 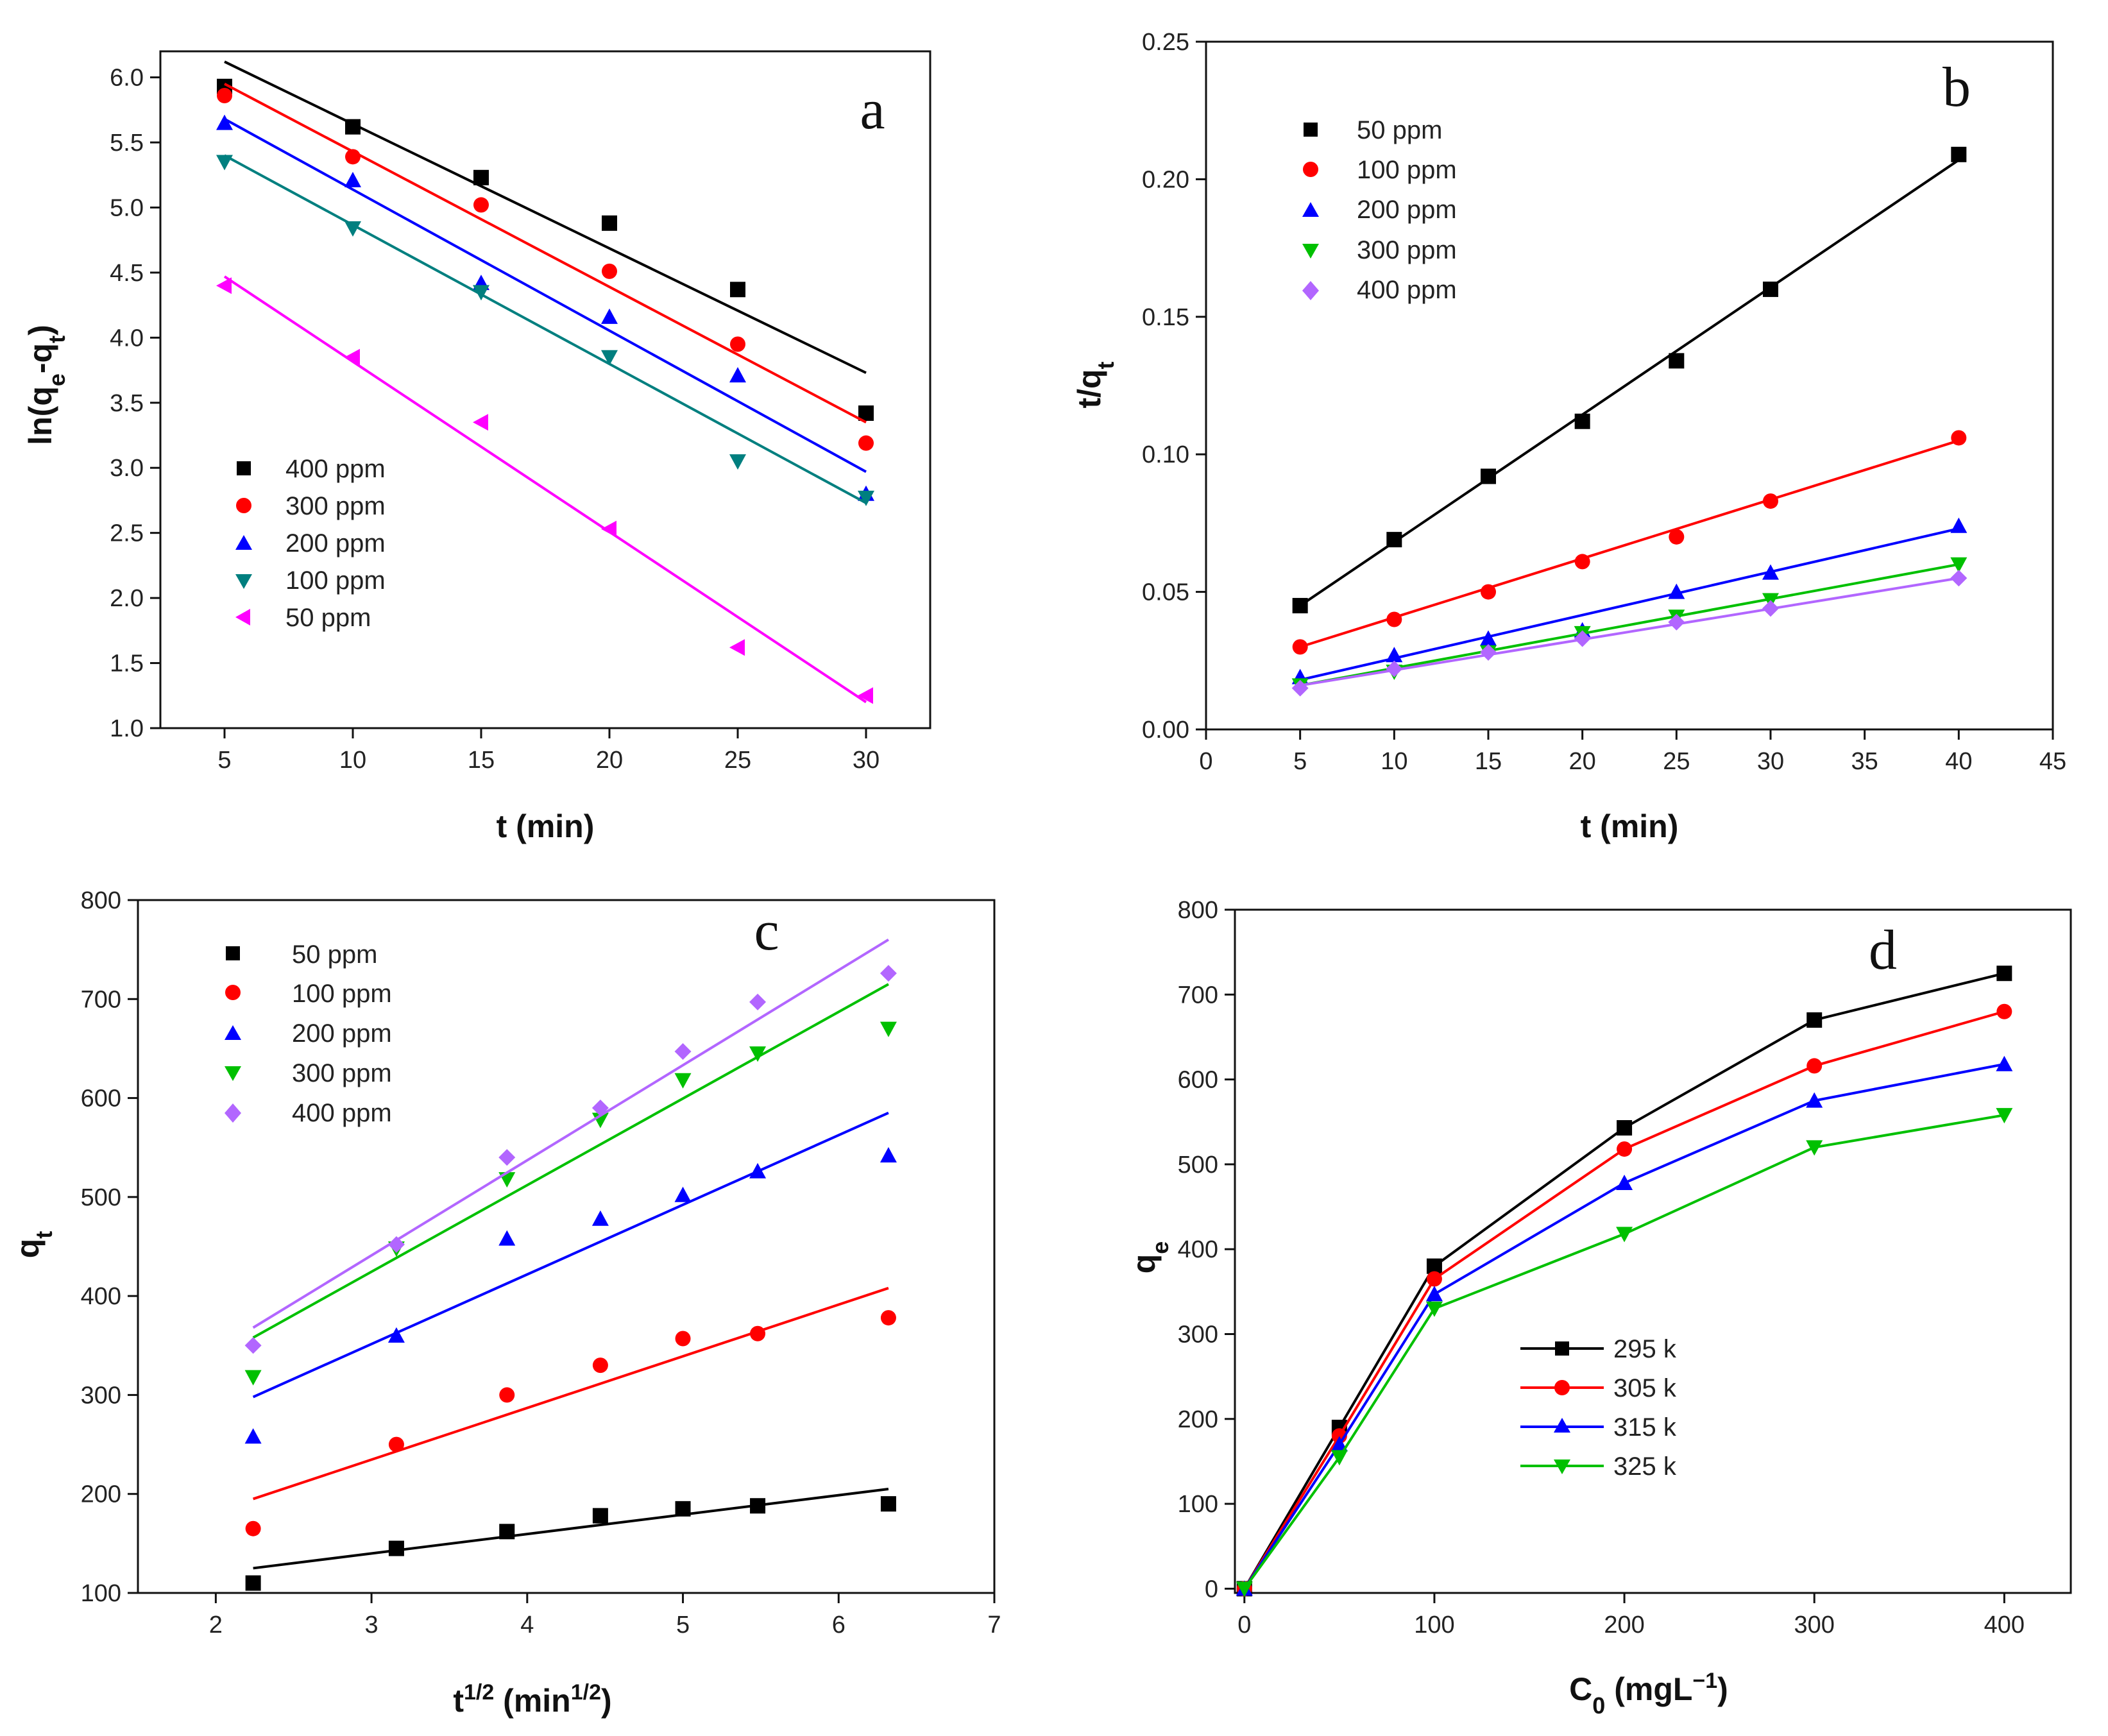 What do you see at coordinates (570, 1255) in the screenshot?
I see `panel-c-series-2-fit-line` at bounding box center [570, 1255].